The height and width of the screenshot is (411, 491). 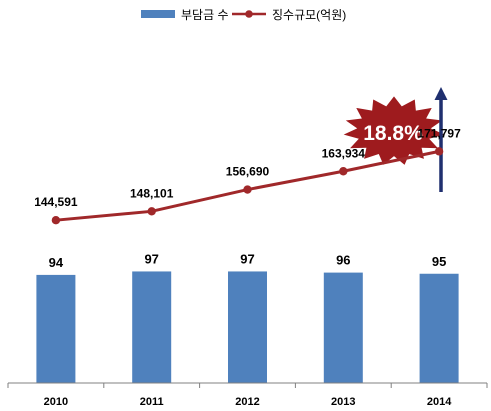 What do you see at coordinates (248, 172) in the screenshot?
I see `line-value-label-2012: 156,690` at bounding box center [248, 172].